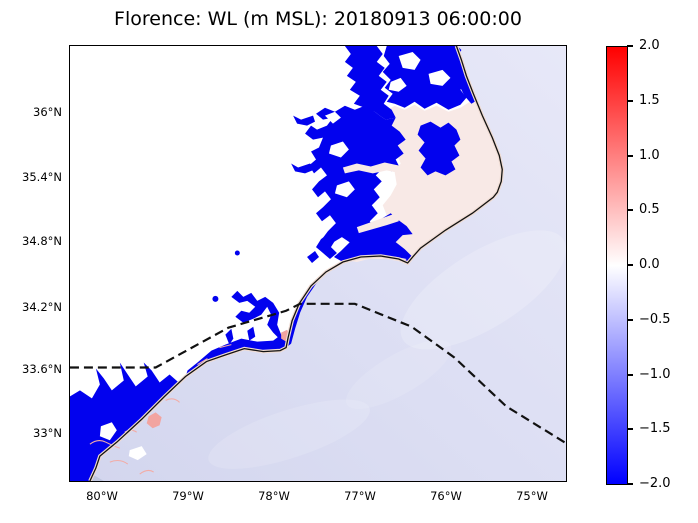 The image size is (698, 523). Describe the element at coordinates (655, 319) in the screenshot. I see `colorbar-label--0.5: −0.5` at that location.